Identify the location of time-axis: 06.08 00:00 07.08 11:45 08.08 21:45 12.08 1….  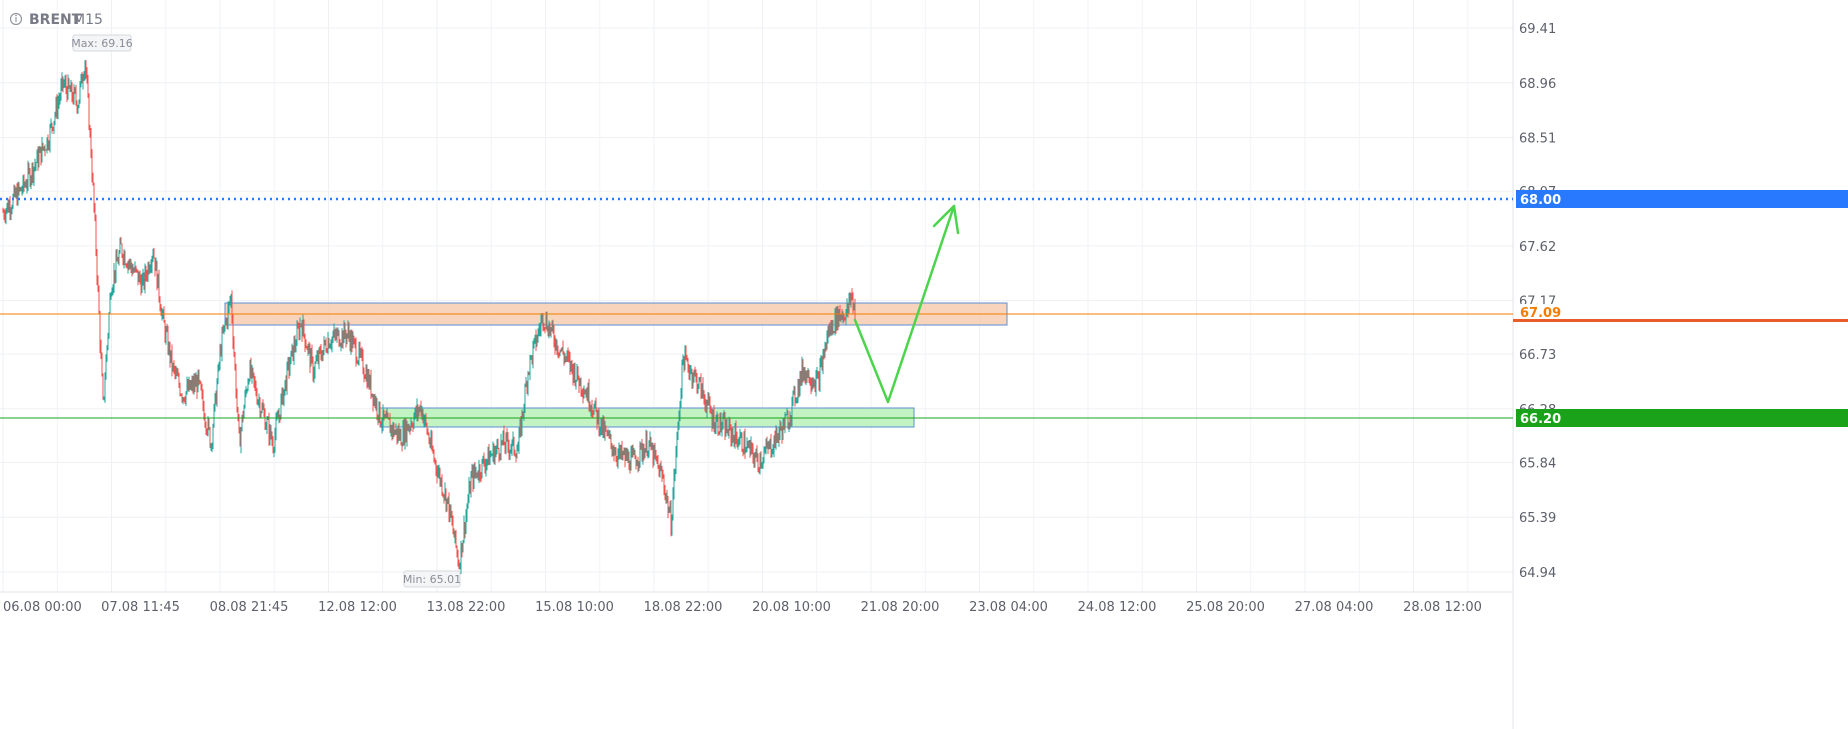
(742, 607).